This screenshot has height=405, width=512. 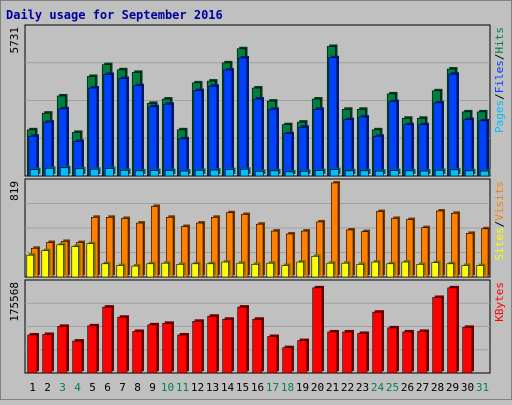 I want to click on legend: Sites/Visits, so click(x=499, y=221).